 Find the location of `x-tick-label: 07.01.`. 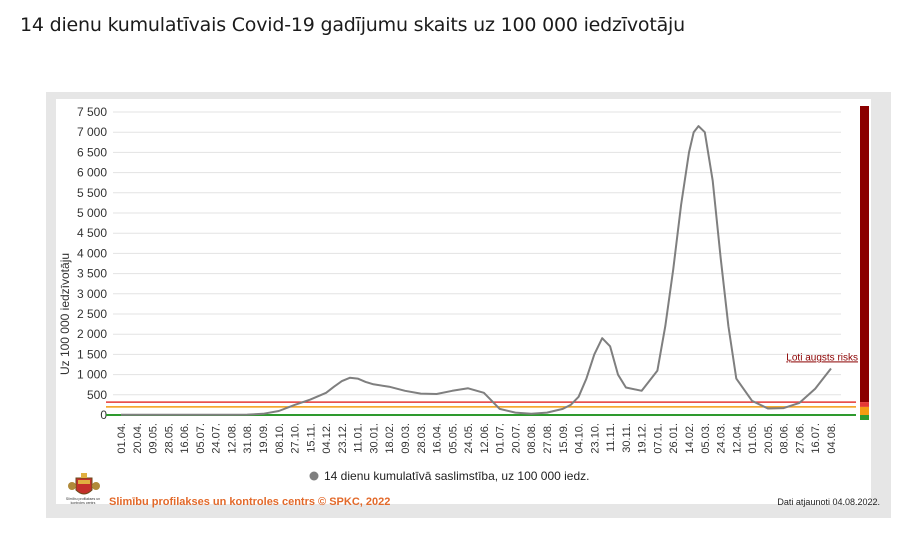

x-tick-label: 07.01. is located at coordinates (658, 438).